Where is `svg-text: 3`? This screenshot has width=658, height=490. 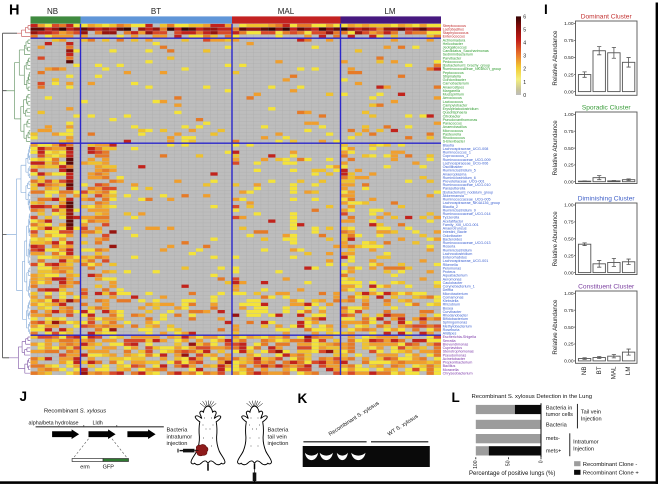 svg-text: 3 is located at coordinates (524, 57).